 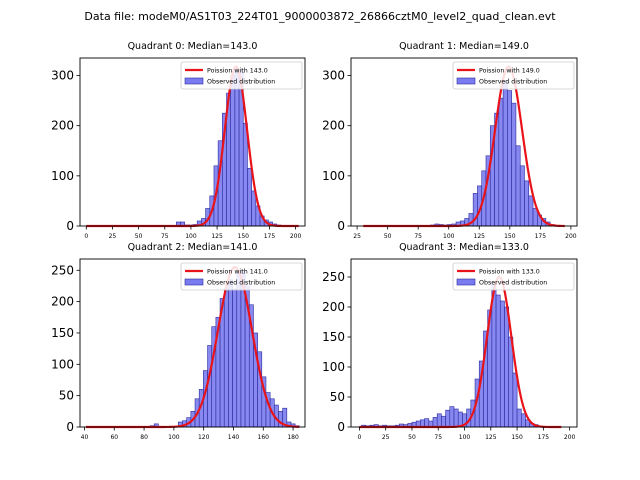 I want to click on x-tick-label: 60, so click(x=114, y=437).